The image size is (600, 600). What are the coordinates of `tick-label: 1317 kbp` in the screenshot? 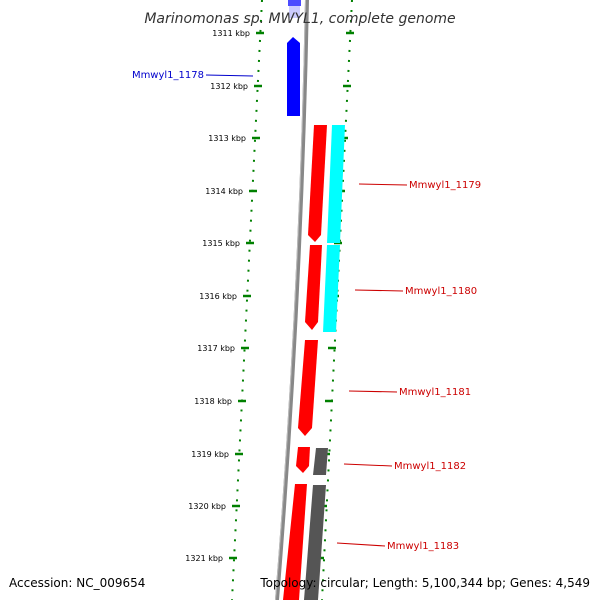 It's located at (216, 348).